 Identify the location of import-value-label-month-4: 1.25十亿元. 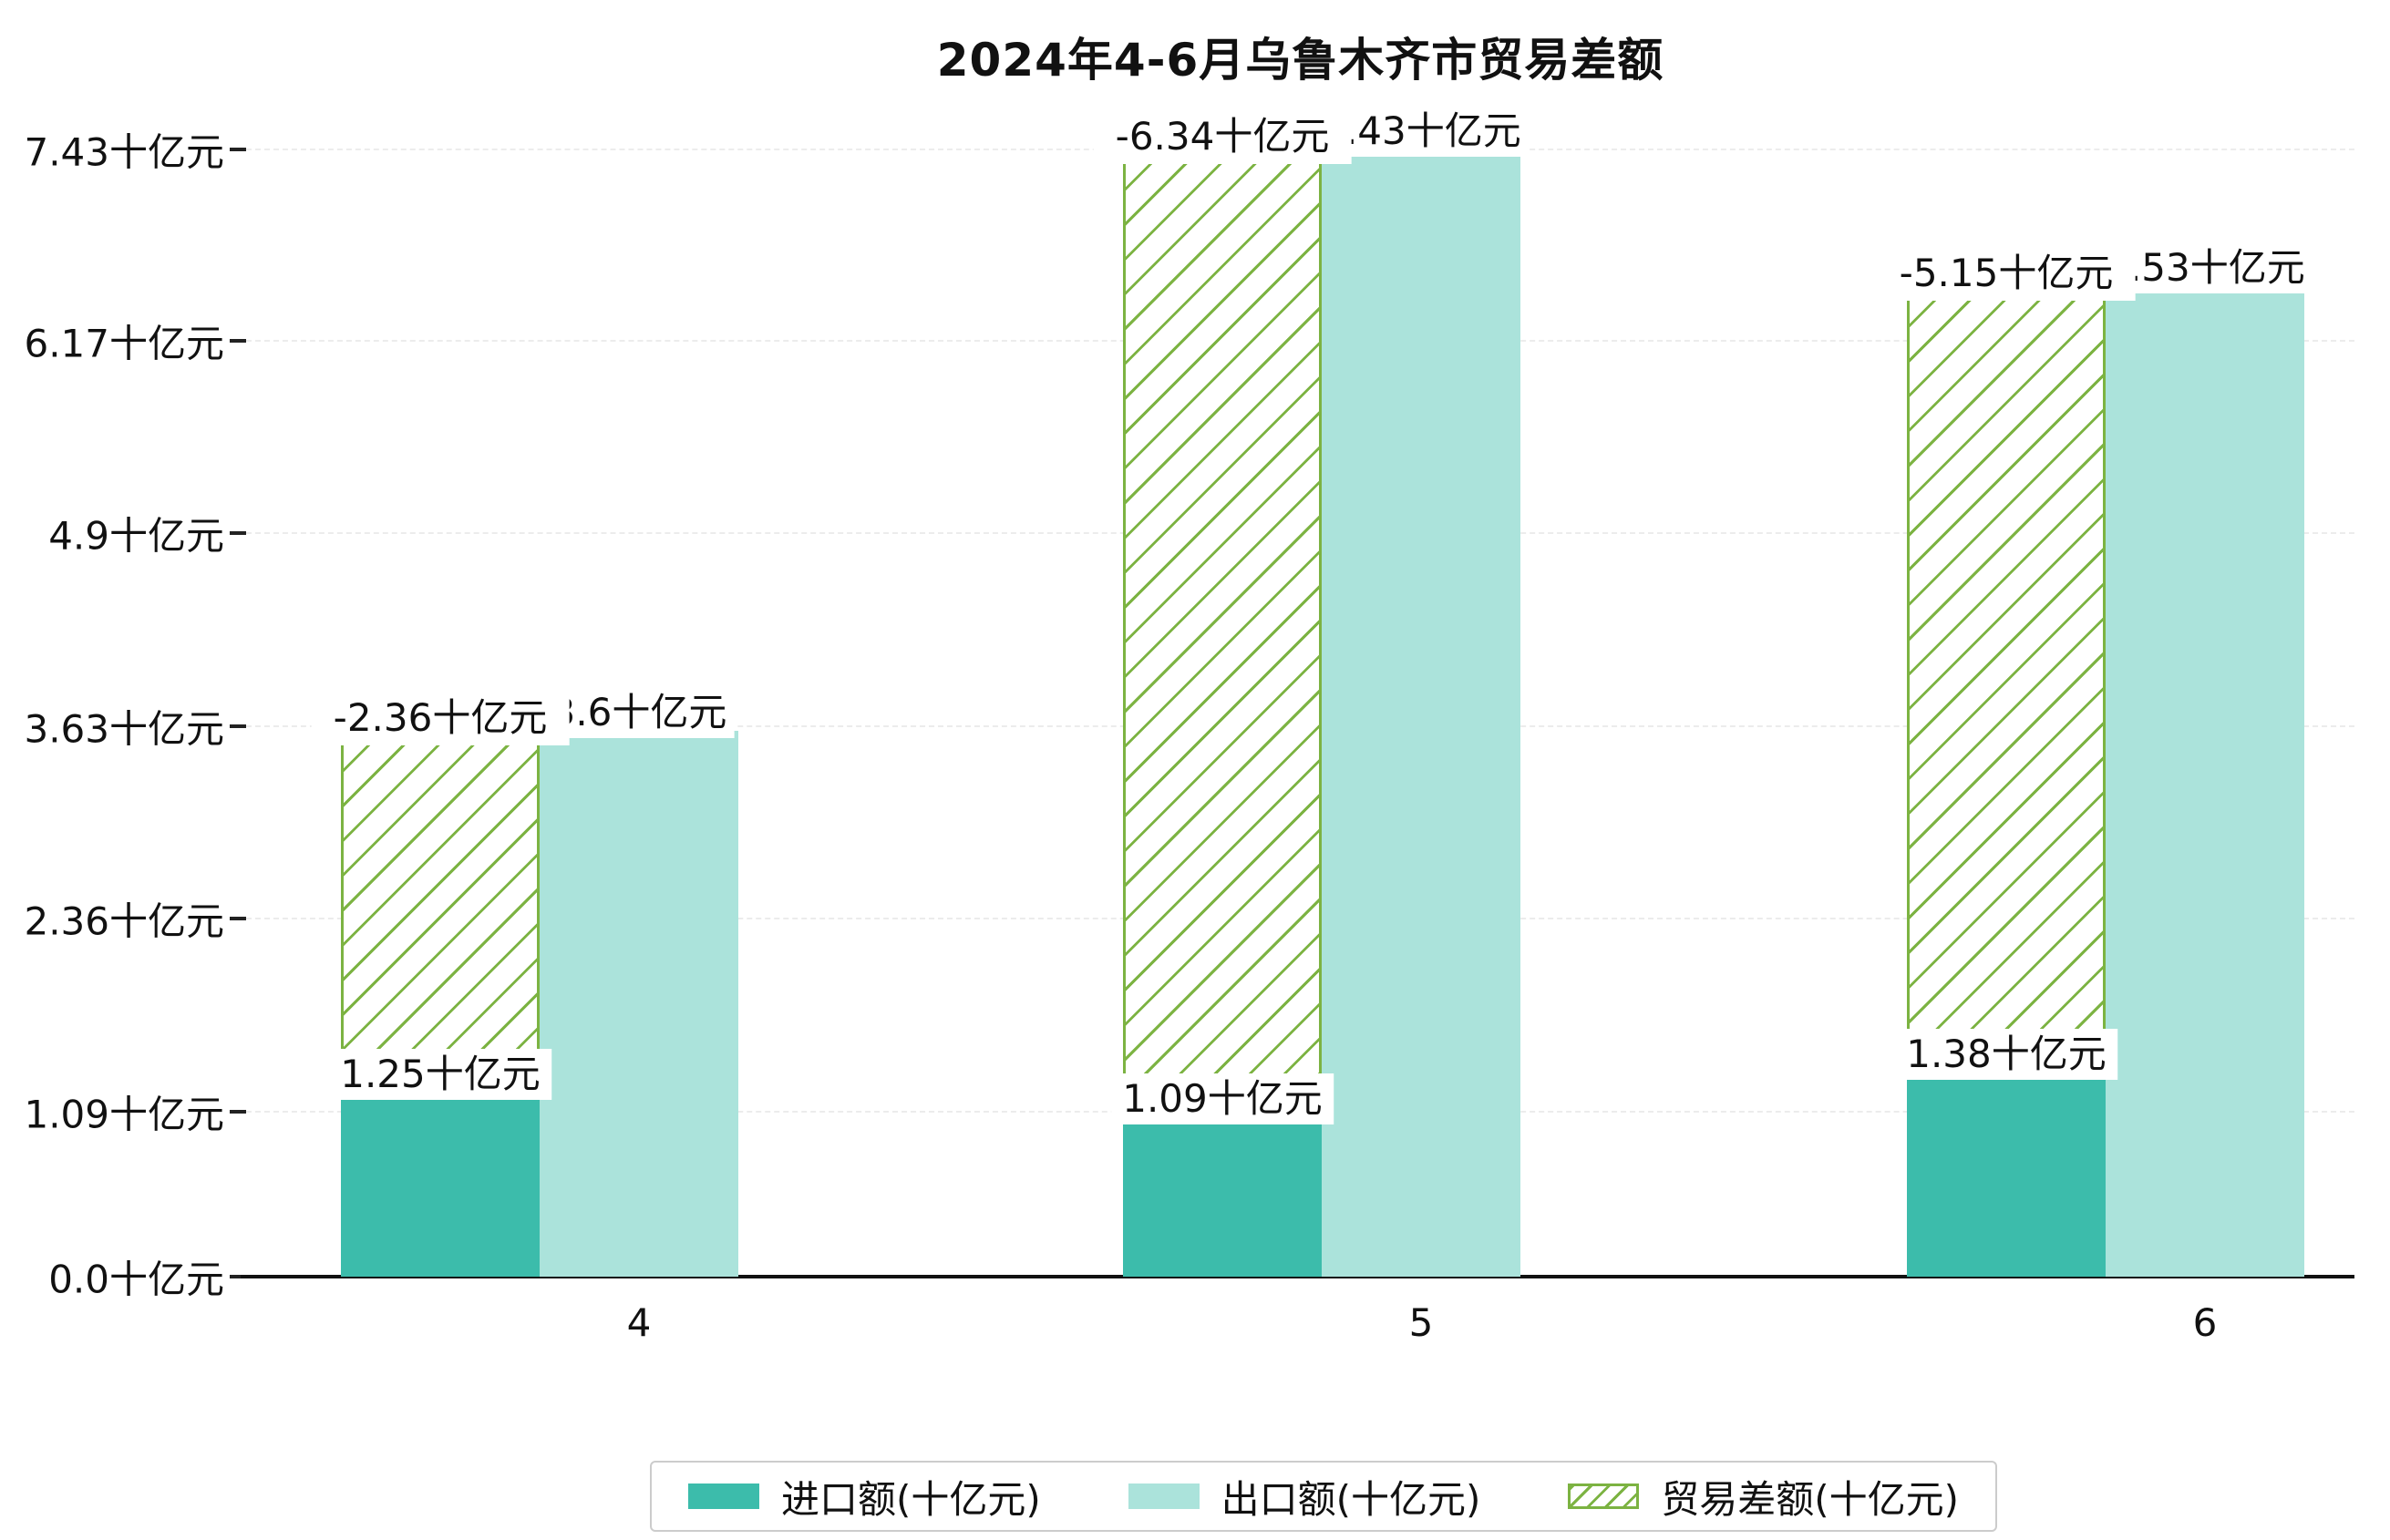
(440, 1074).